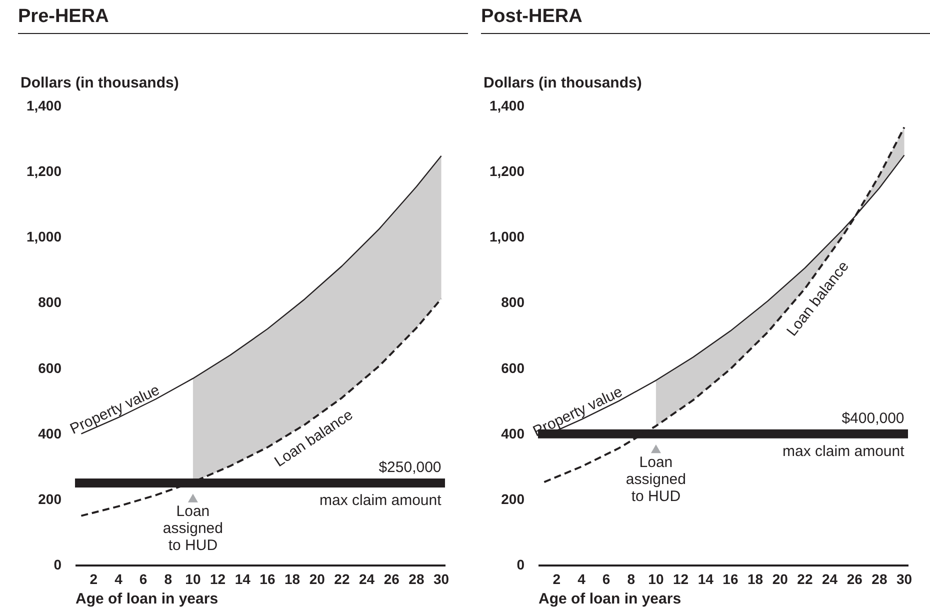 This screenshot has width=930, height=615. I want to click on ref-line-label: $250,000, so click(410, 467).